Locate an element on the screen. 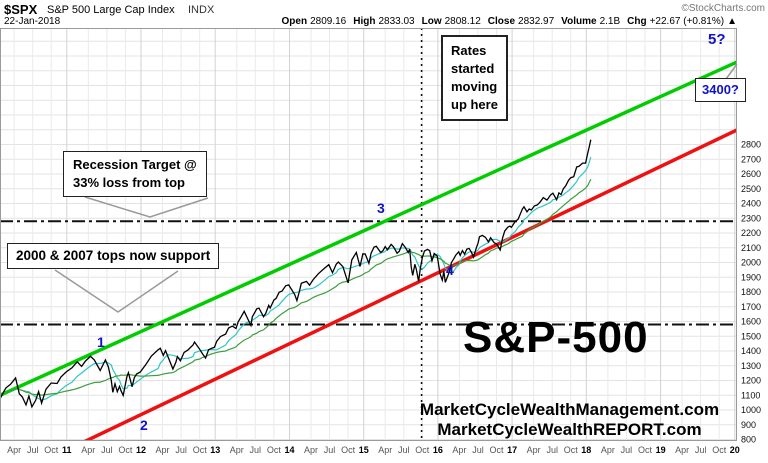 The height and width of the screenshot is (463, 768). svg-text: 1300 is located at coordinates (751, 366).